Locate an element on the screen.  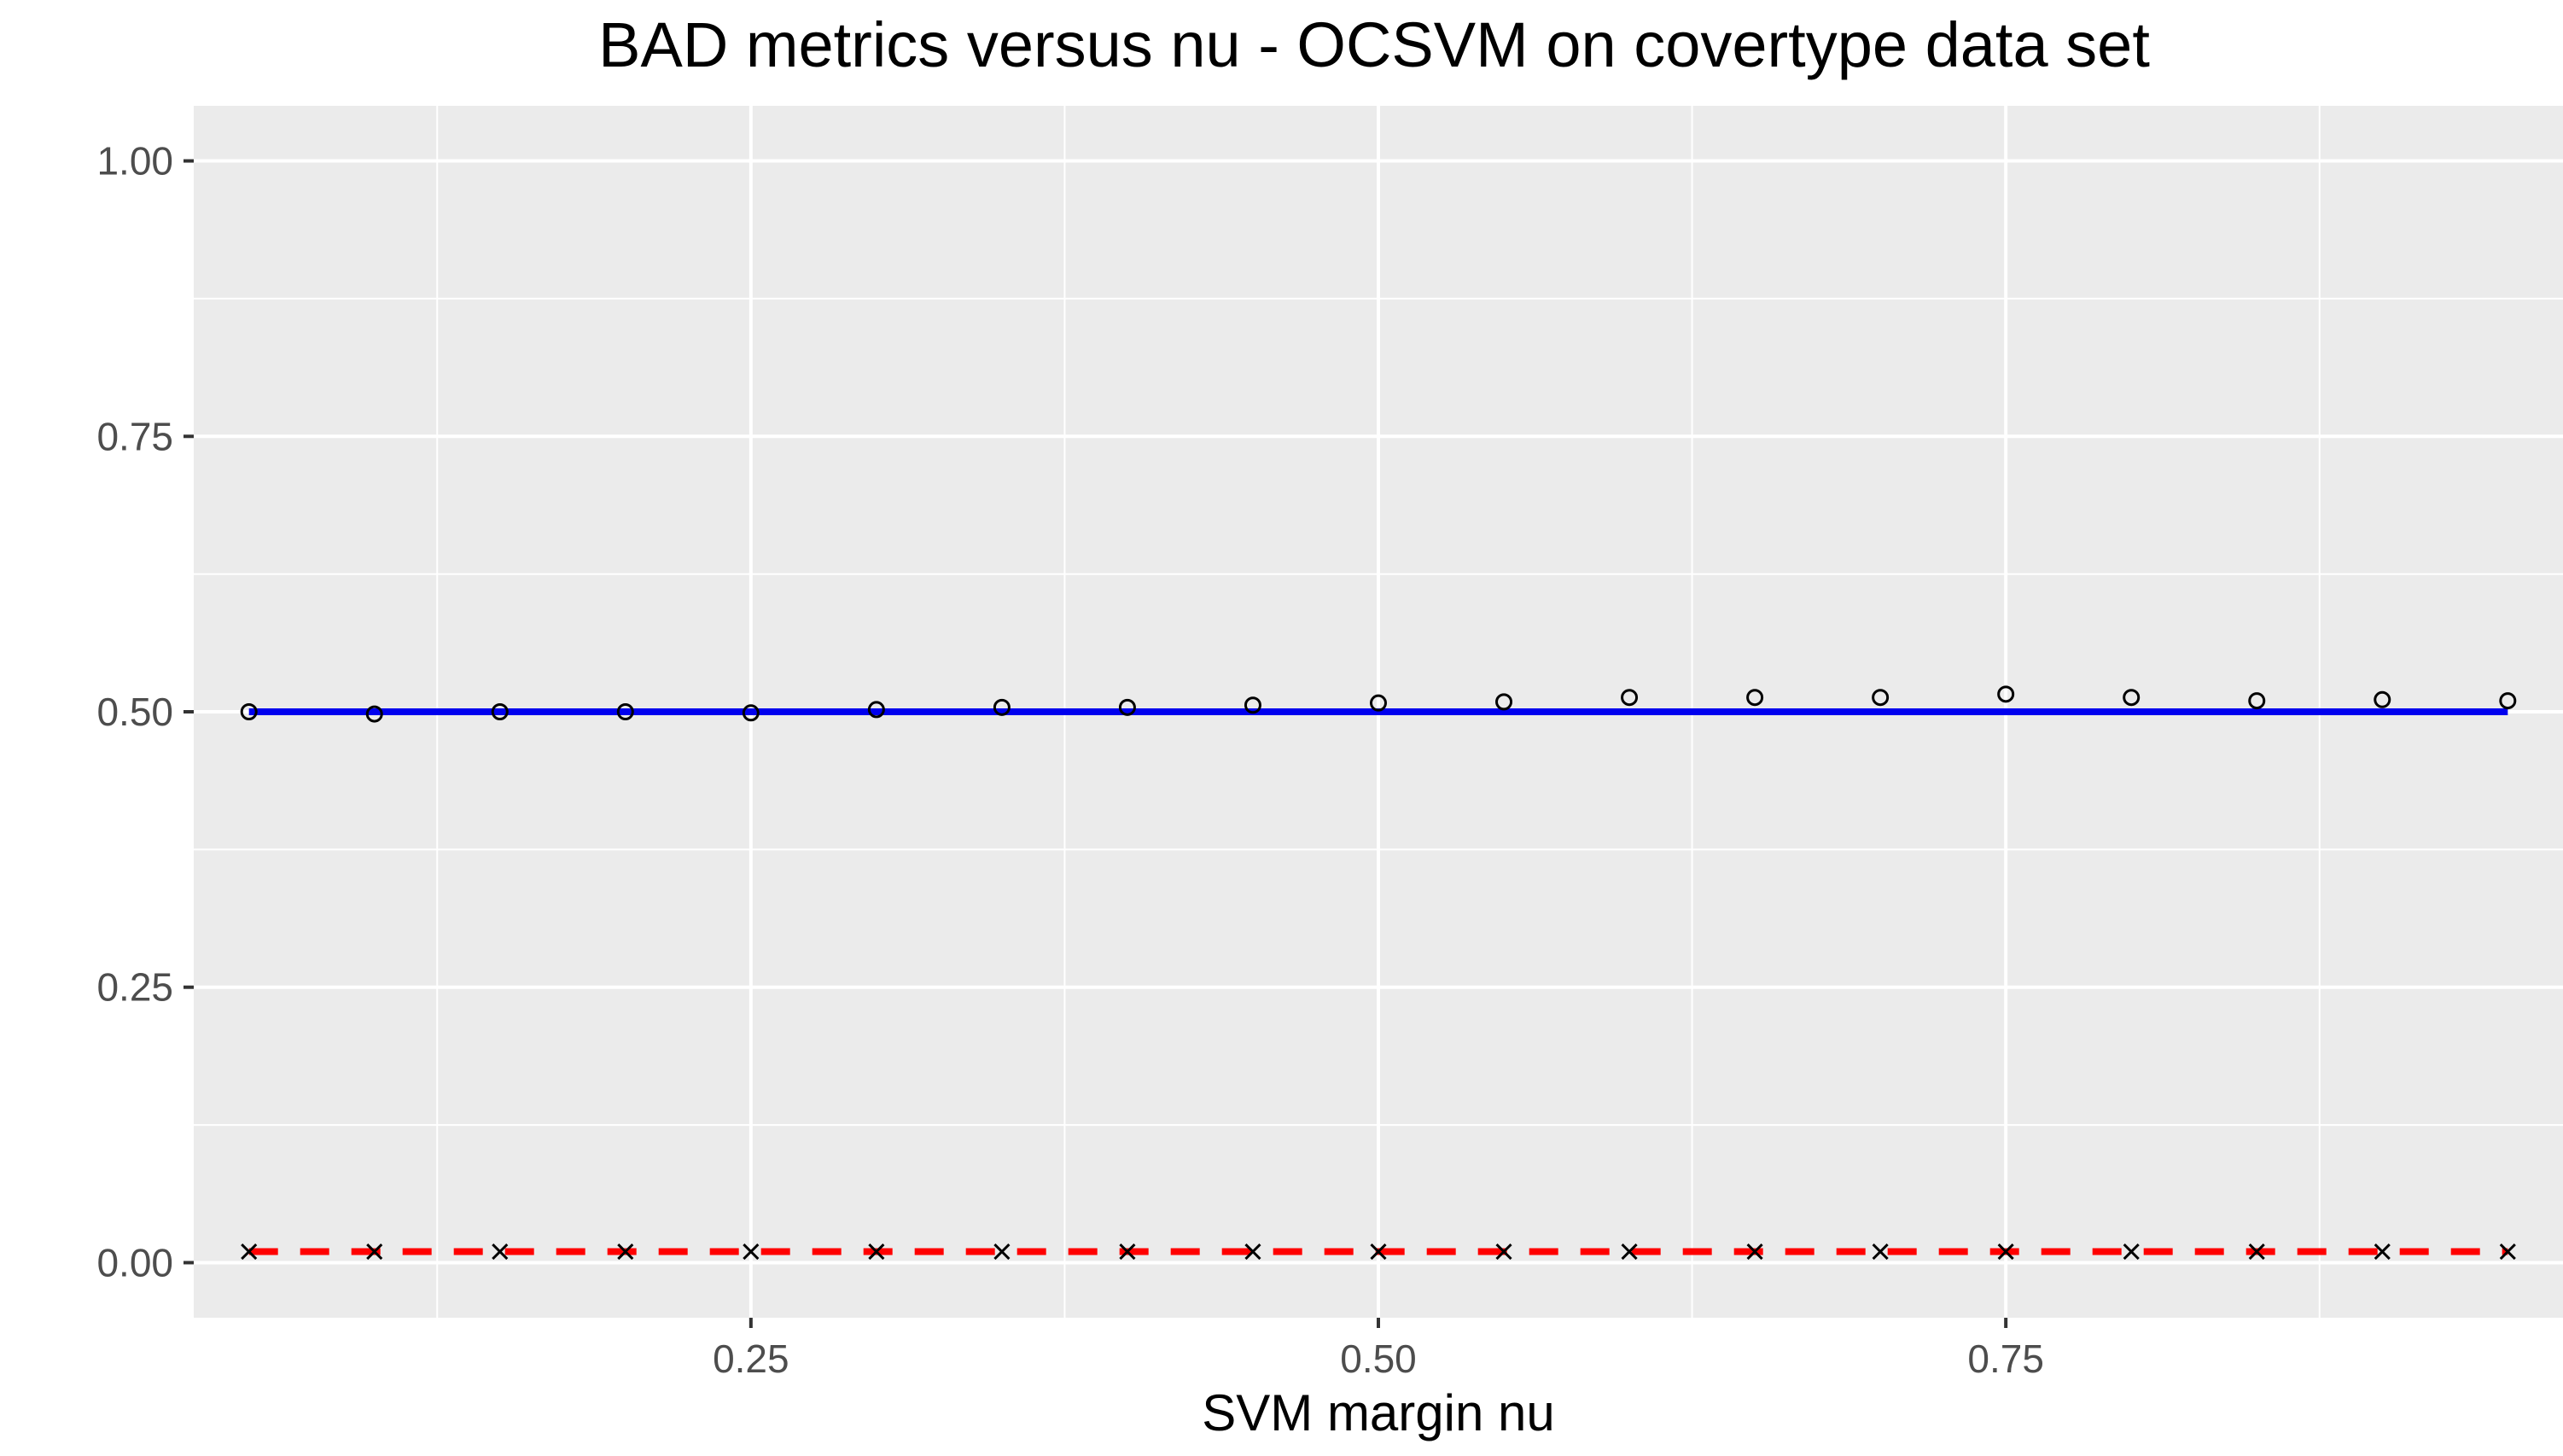
y-tick-label: 0.25 is located at coordinates (134, 988).